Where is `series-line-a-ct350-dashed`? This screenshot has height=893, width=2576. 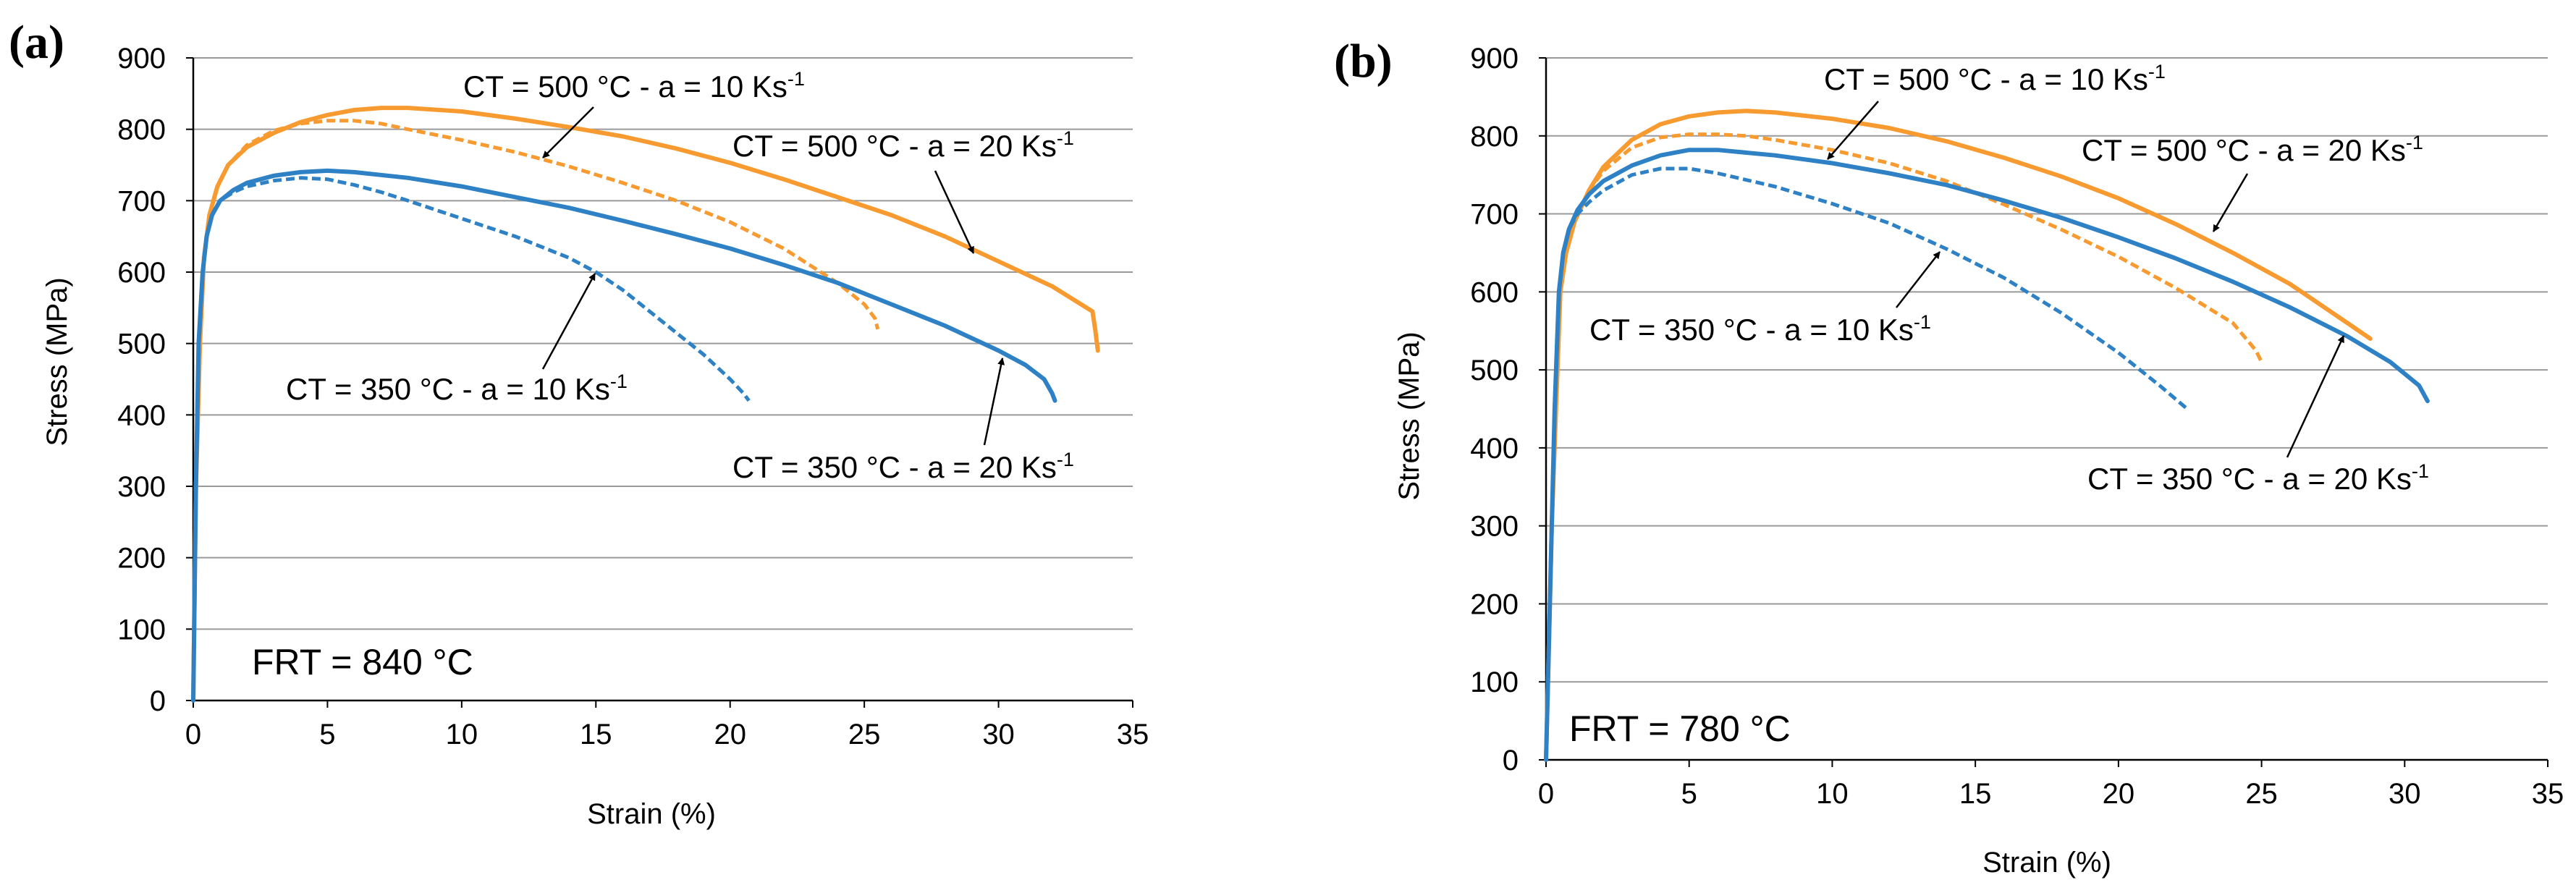 series-line-a-ct350-dashed is located at coordinates (471, 438).